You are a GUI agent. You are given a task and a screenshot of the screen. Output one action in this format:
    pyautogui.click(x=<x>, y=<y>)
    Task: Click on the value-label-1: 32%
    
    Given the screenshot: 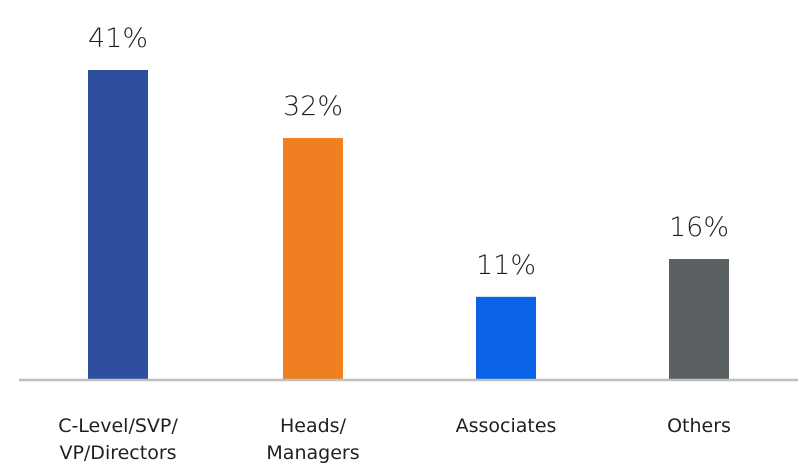 What is the action you would take?
    pyautogui.click(x=313, y=106)
    